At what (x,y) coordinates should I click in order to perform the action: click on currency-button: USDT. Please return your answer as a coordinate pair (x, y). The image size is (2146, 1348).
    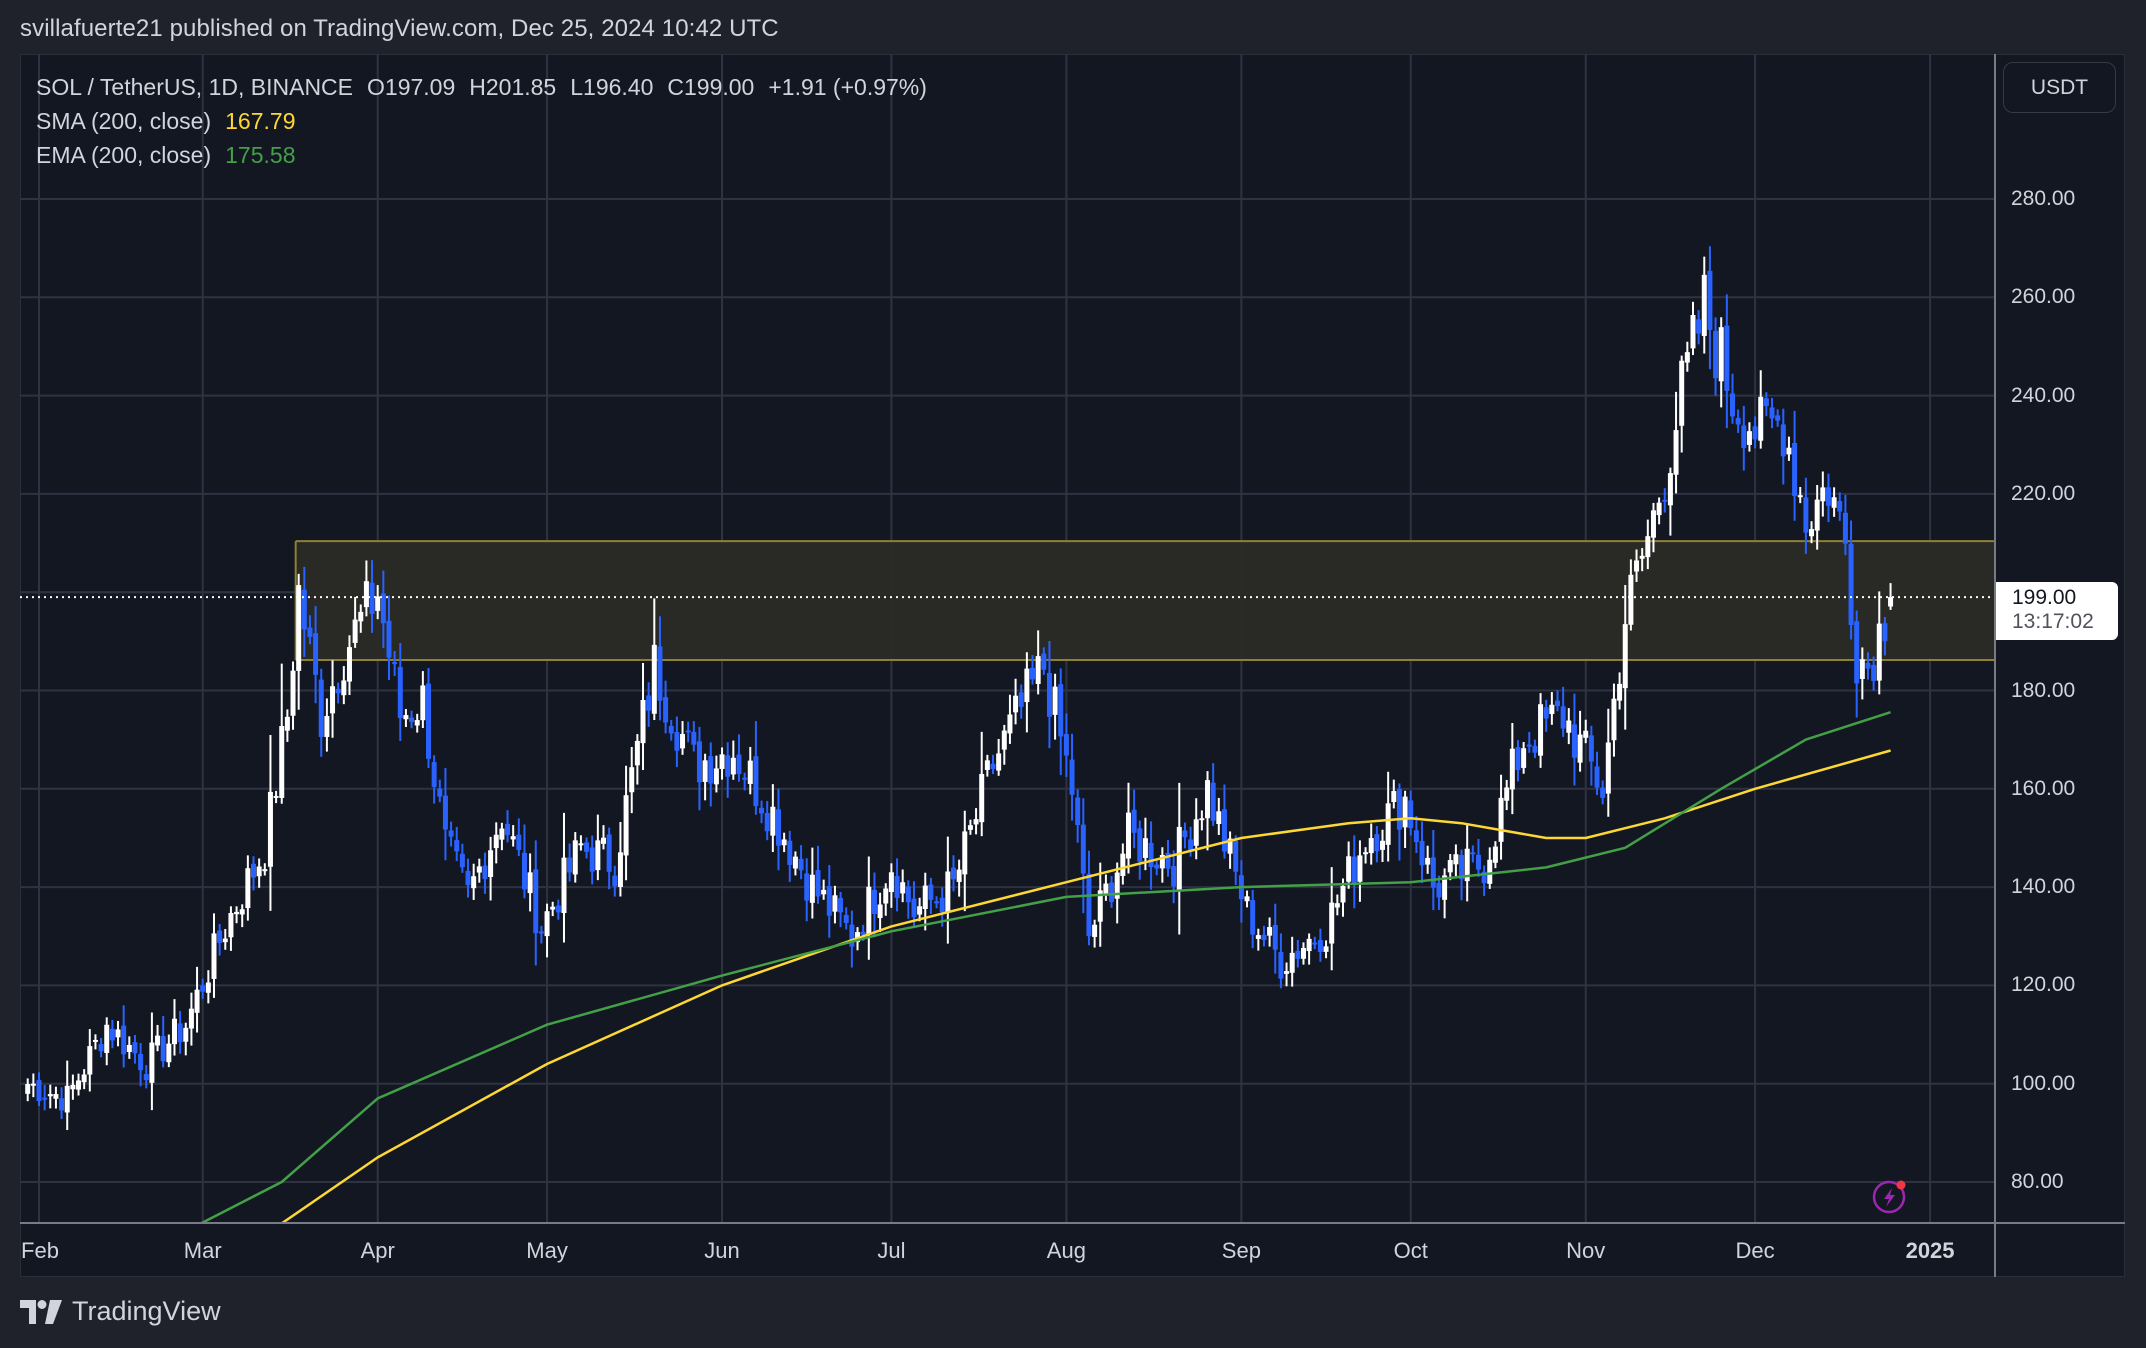
    Looking at the image, I should click on (2059, 87).